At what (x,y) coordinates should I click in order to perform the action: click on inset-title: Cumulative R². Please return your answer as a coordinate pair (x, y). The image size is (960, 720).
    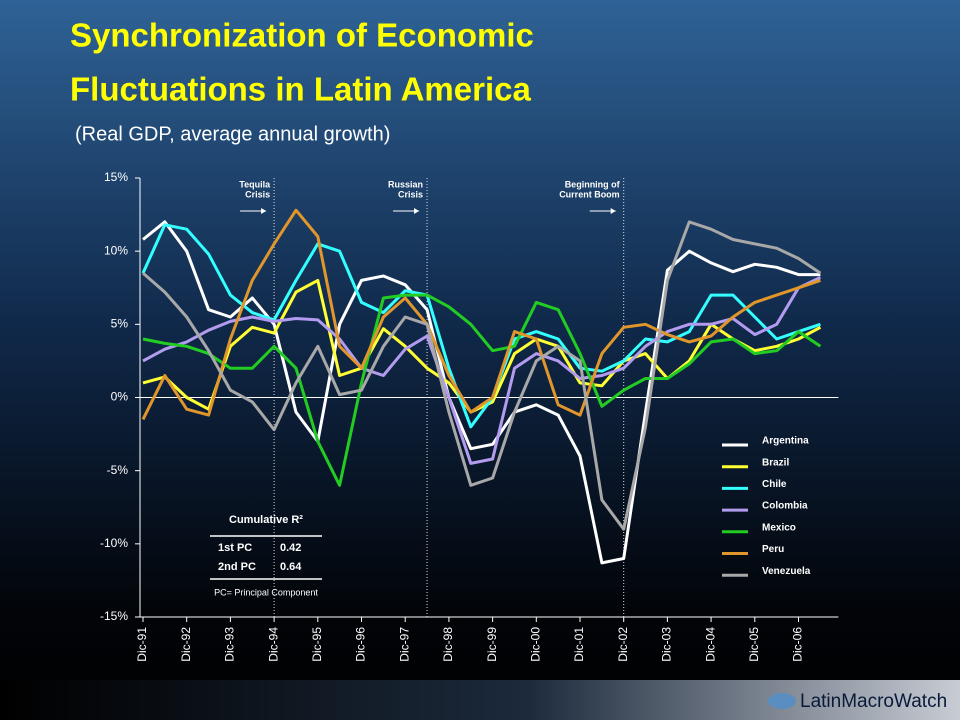
    Looking at the image, I should click on (266, 520).